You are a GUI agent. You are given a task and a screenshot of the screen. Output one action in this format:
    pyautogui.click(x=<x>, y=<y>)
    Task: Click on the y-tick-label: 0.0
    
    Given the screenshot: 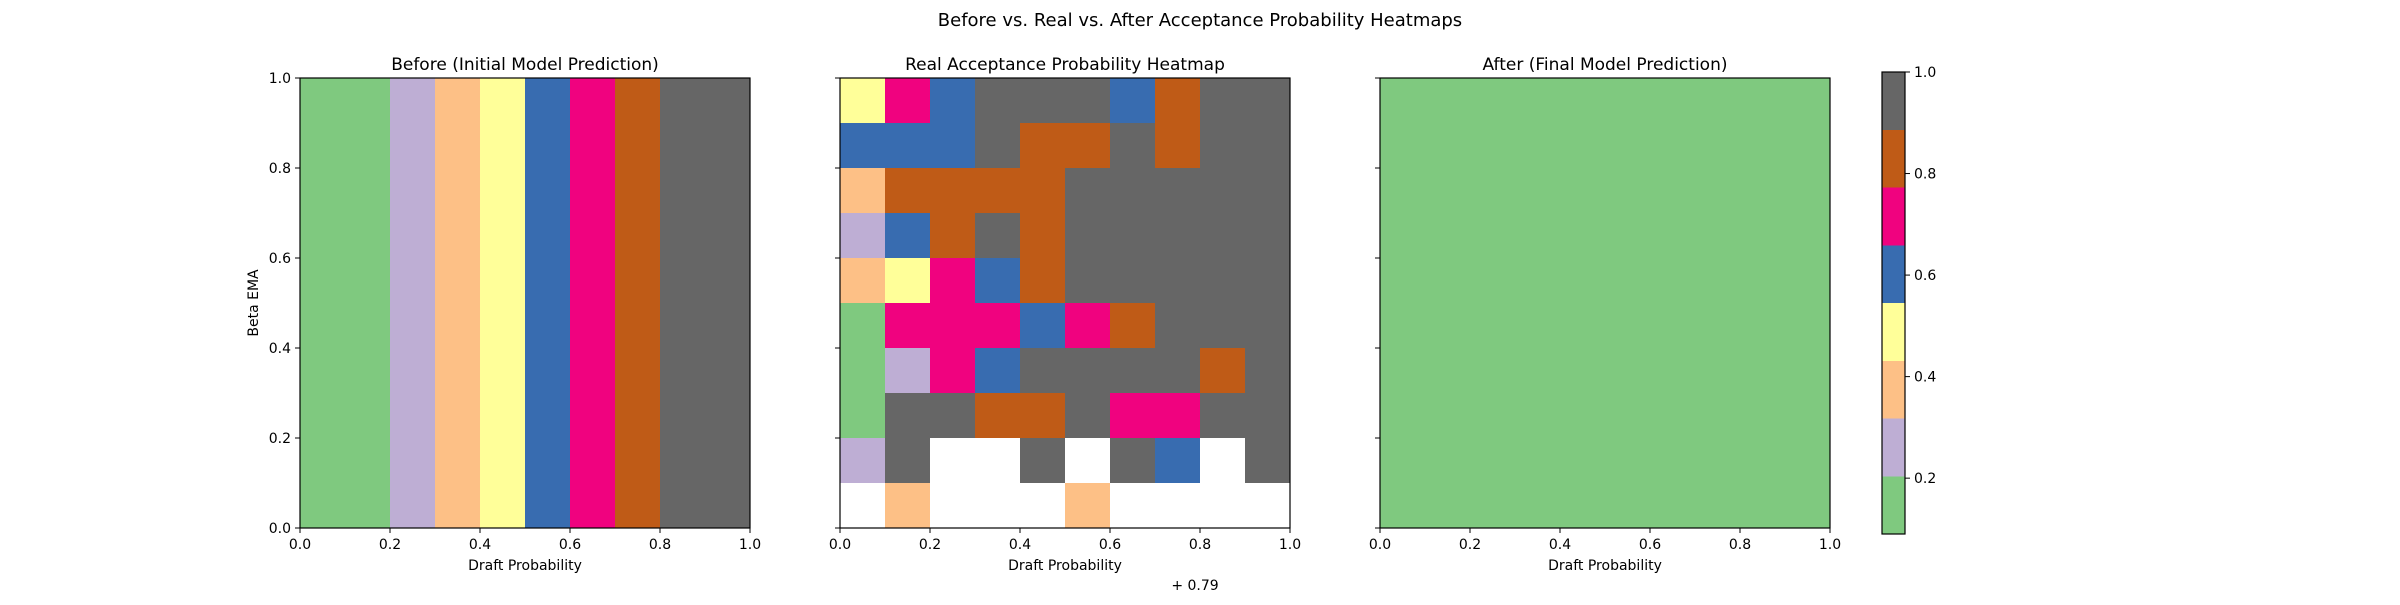 What is the action you would take?
    pyautogui.click(x=280, y=529)
    